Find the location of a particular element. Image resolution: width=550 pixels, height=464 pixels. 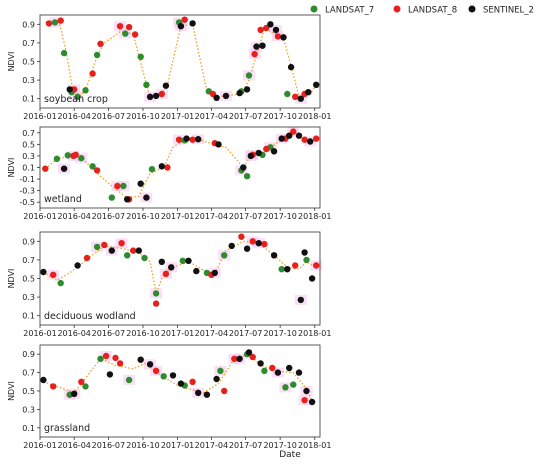

x-tick-label: 2017-10 is located at coordinates (279, 116).